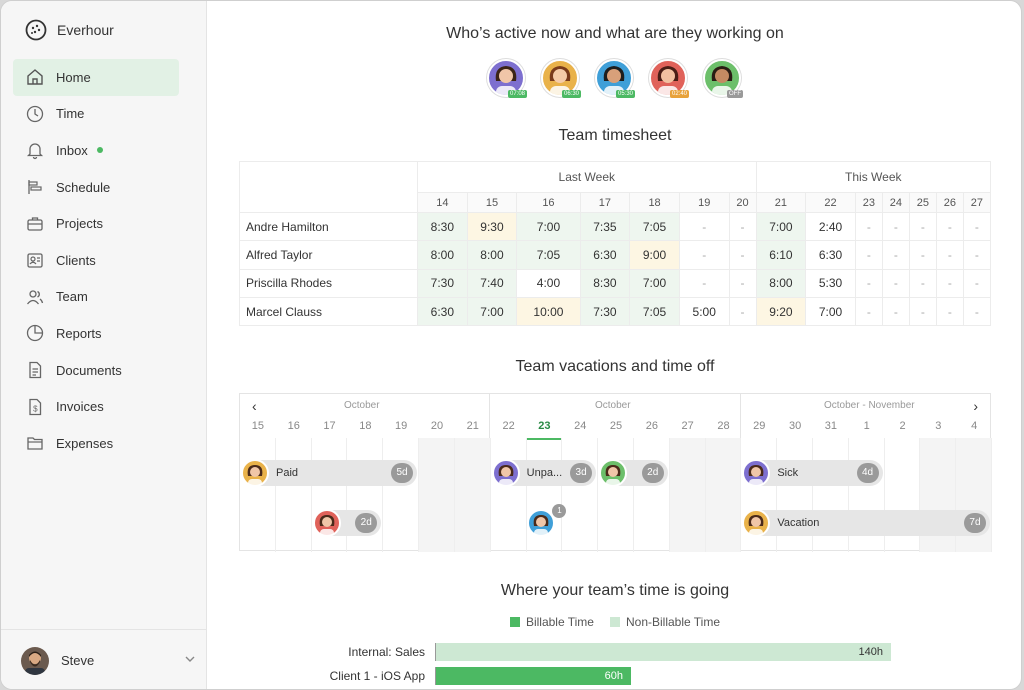 Image resolution: width=1024 pixels, height=690 pixels. Describe the element at coordinates (866, 523) in the screenshot. I see `vacation-bar: Vacation 7d` at that location.